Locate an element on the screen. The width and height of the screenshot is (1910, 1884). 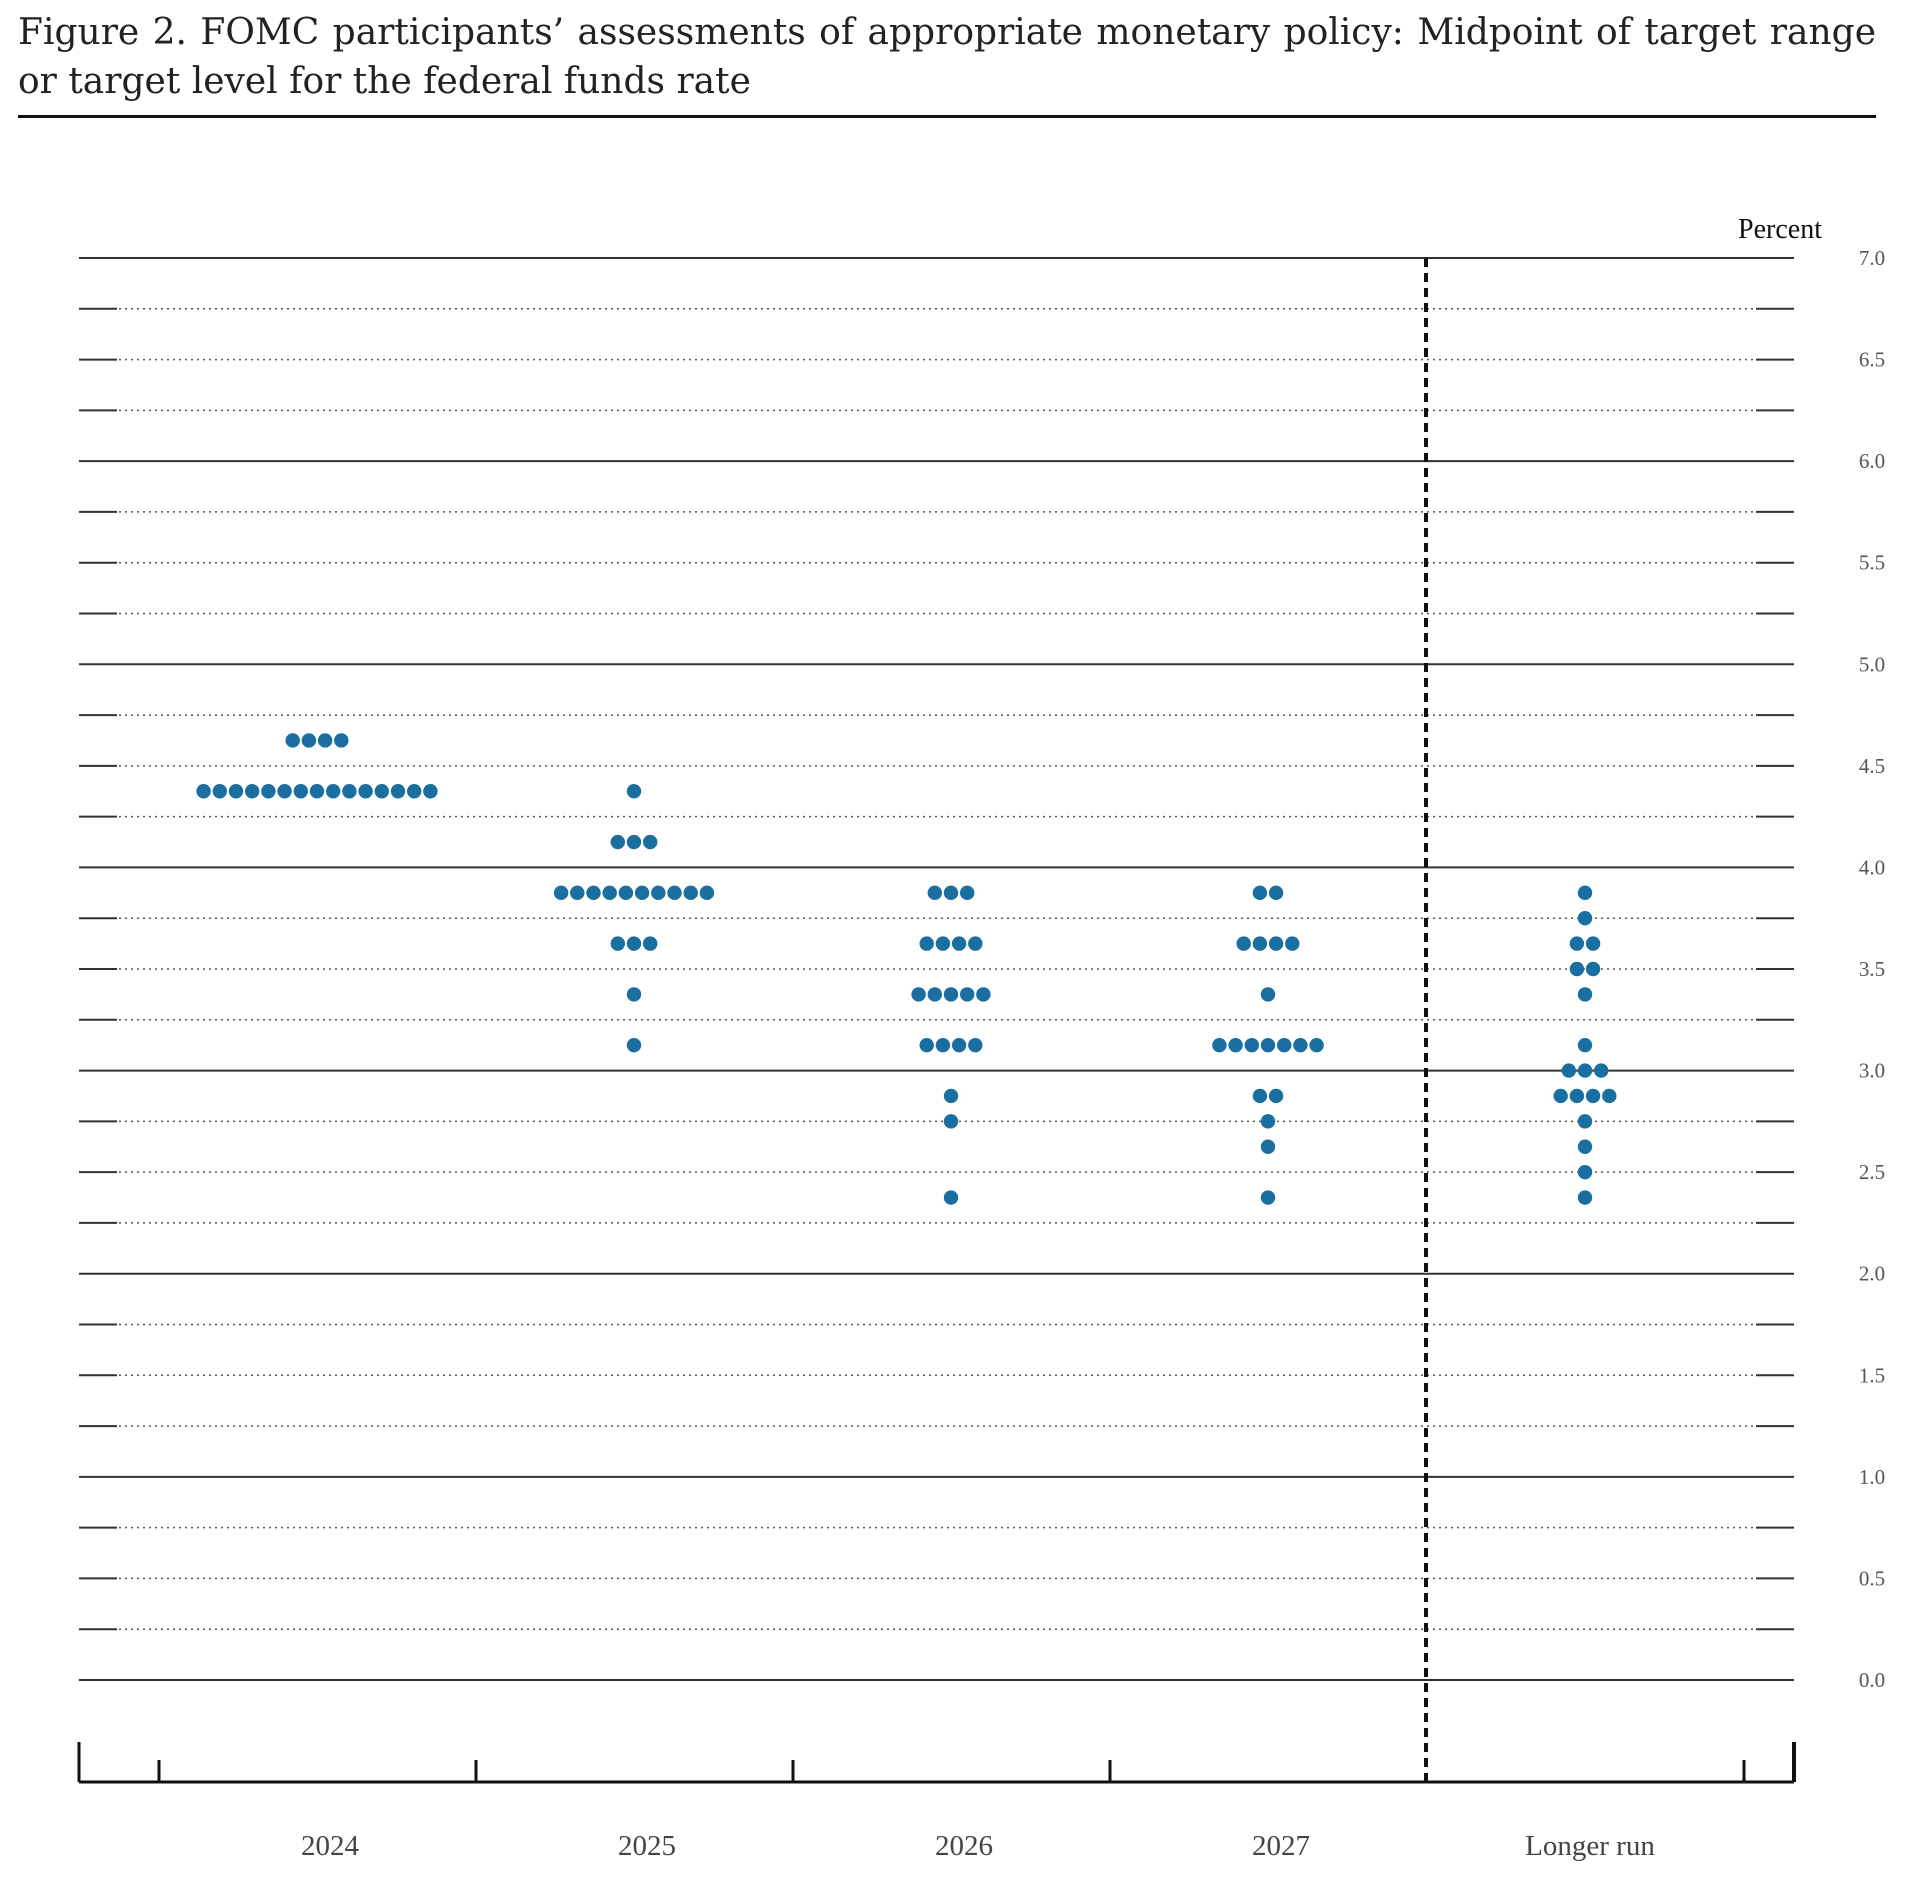
y-tick-label: 5.5 is located at coordinates (1872, 563).